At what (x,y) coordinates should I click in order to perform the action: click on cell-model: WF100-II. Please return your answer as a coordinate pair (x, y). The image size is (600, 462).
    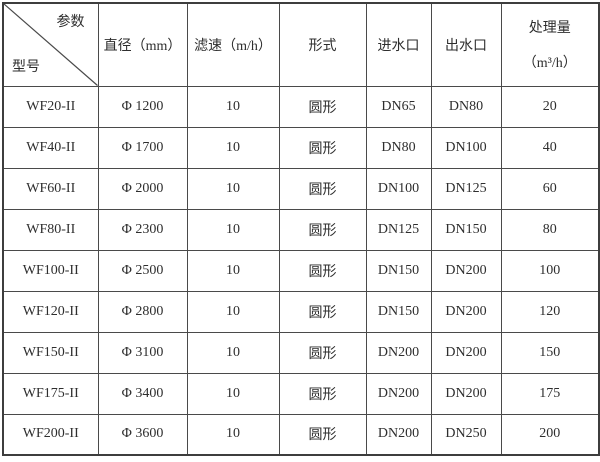
    Looking at the image, I should click on (50, 270).